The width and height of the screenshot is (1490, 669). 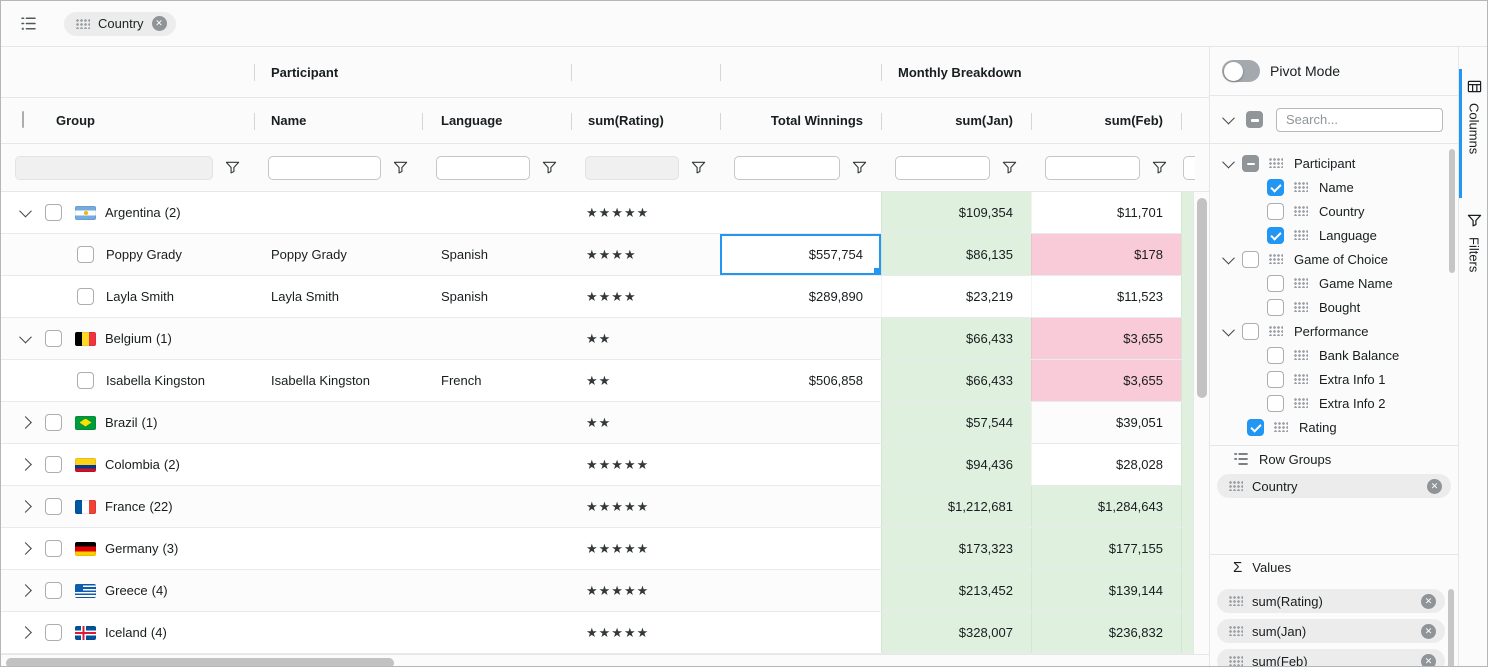 What do you see at coordinates (1106, 296) in the screenshot?
I see `feb-cell: $11,523` at bounding box center [1106, 296].